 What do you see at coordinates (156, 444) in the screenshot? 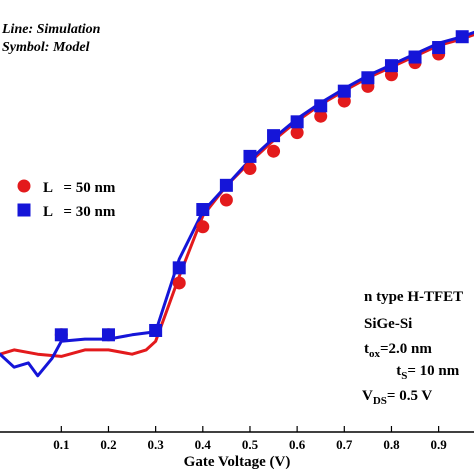
I see `x-tick-label: 0.3` at bounding box center [156, 444].